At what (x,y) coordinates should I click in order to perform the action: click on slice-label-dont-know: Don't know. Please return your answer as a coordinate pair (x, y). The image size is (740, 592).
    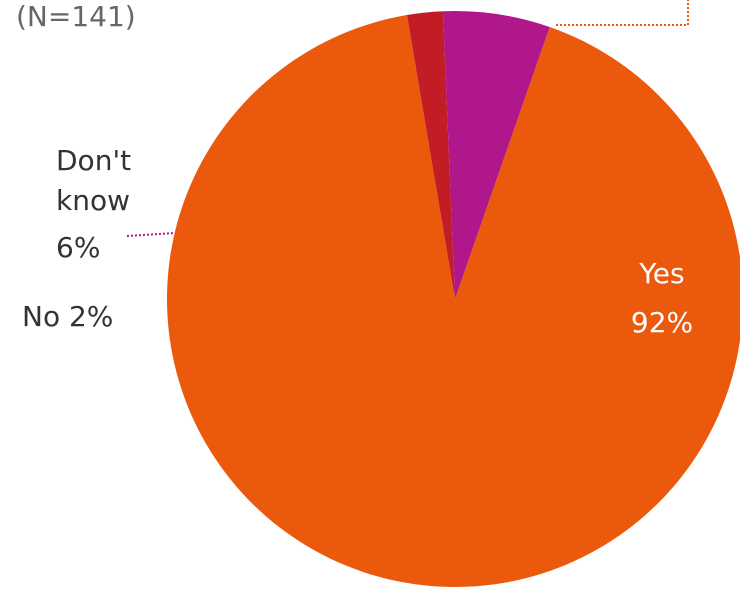
    Looking at the image, I should click on (98, 180).